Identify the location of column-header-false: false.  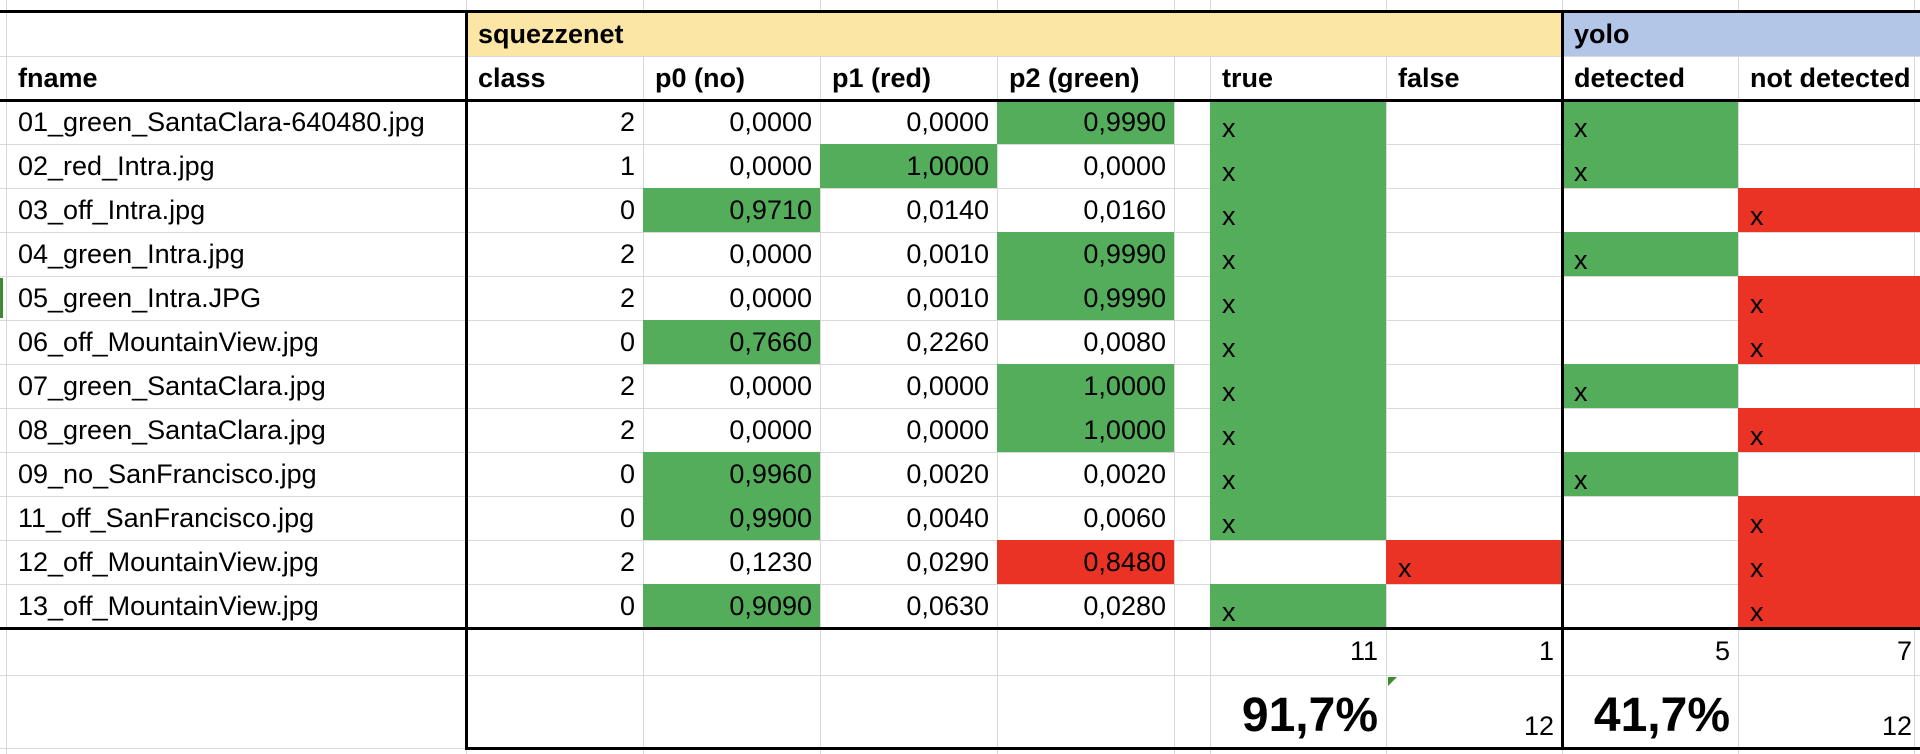
(1429, 77).